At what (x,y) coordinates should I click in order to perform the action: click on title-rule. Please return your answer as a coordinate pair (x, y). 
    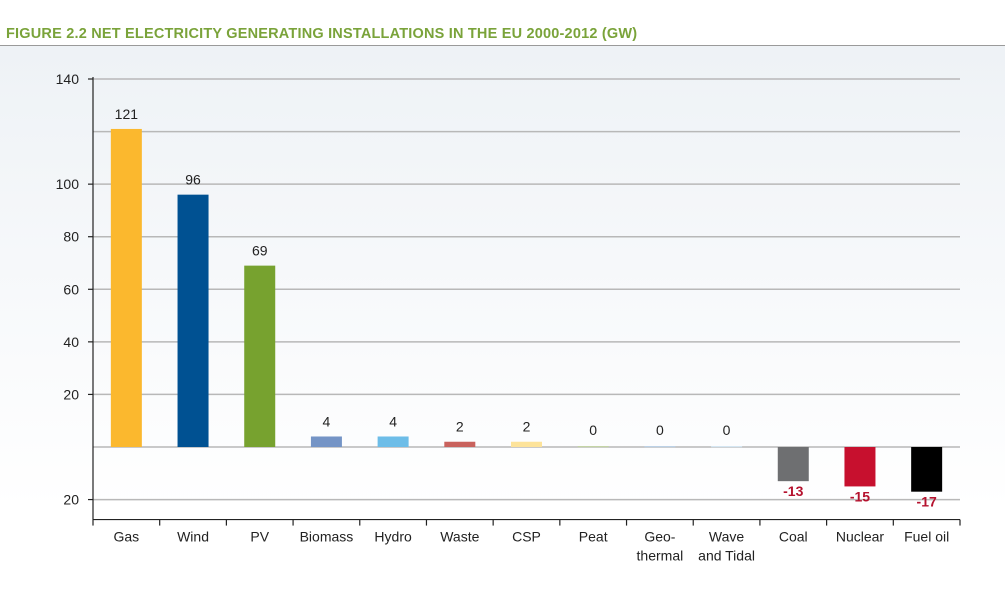
    Looking at the image, I should click on (502, 45).